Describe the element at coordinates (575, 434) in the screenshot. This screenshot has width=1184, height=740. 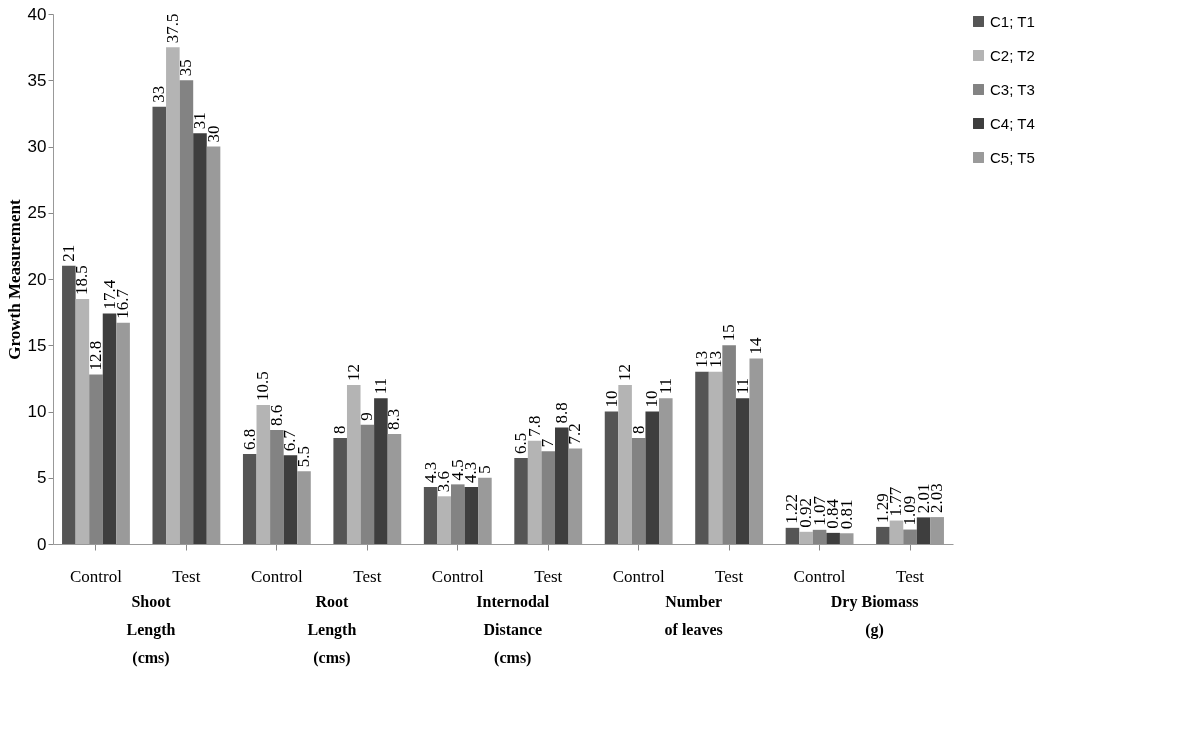
I see `data-label: 7.2` at that location.